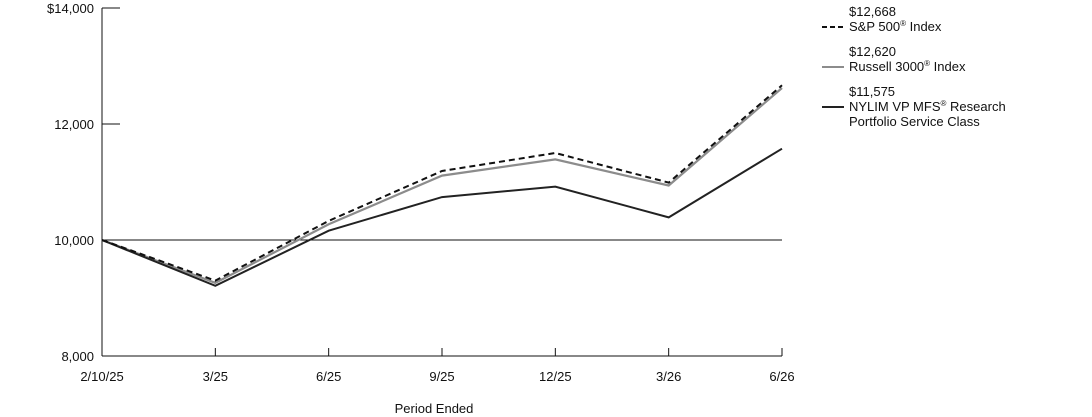 This screenshot has width=1092, height=417. What do you see at coordinates (895, 26) in the screenshot?
I see `legend-series-name: S&P 500® Index` at bounding box center [895, 26].